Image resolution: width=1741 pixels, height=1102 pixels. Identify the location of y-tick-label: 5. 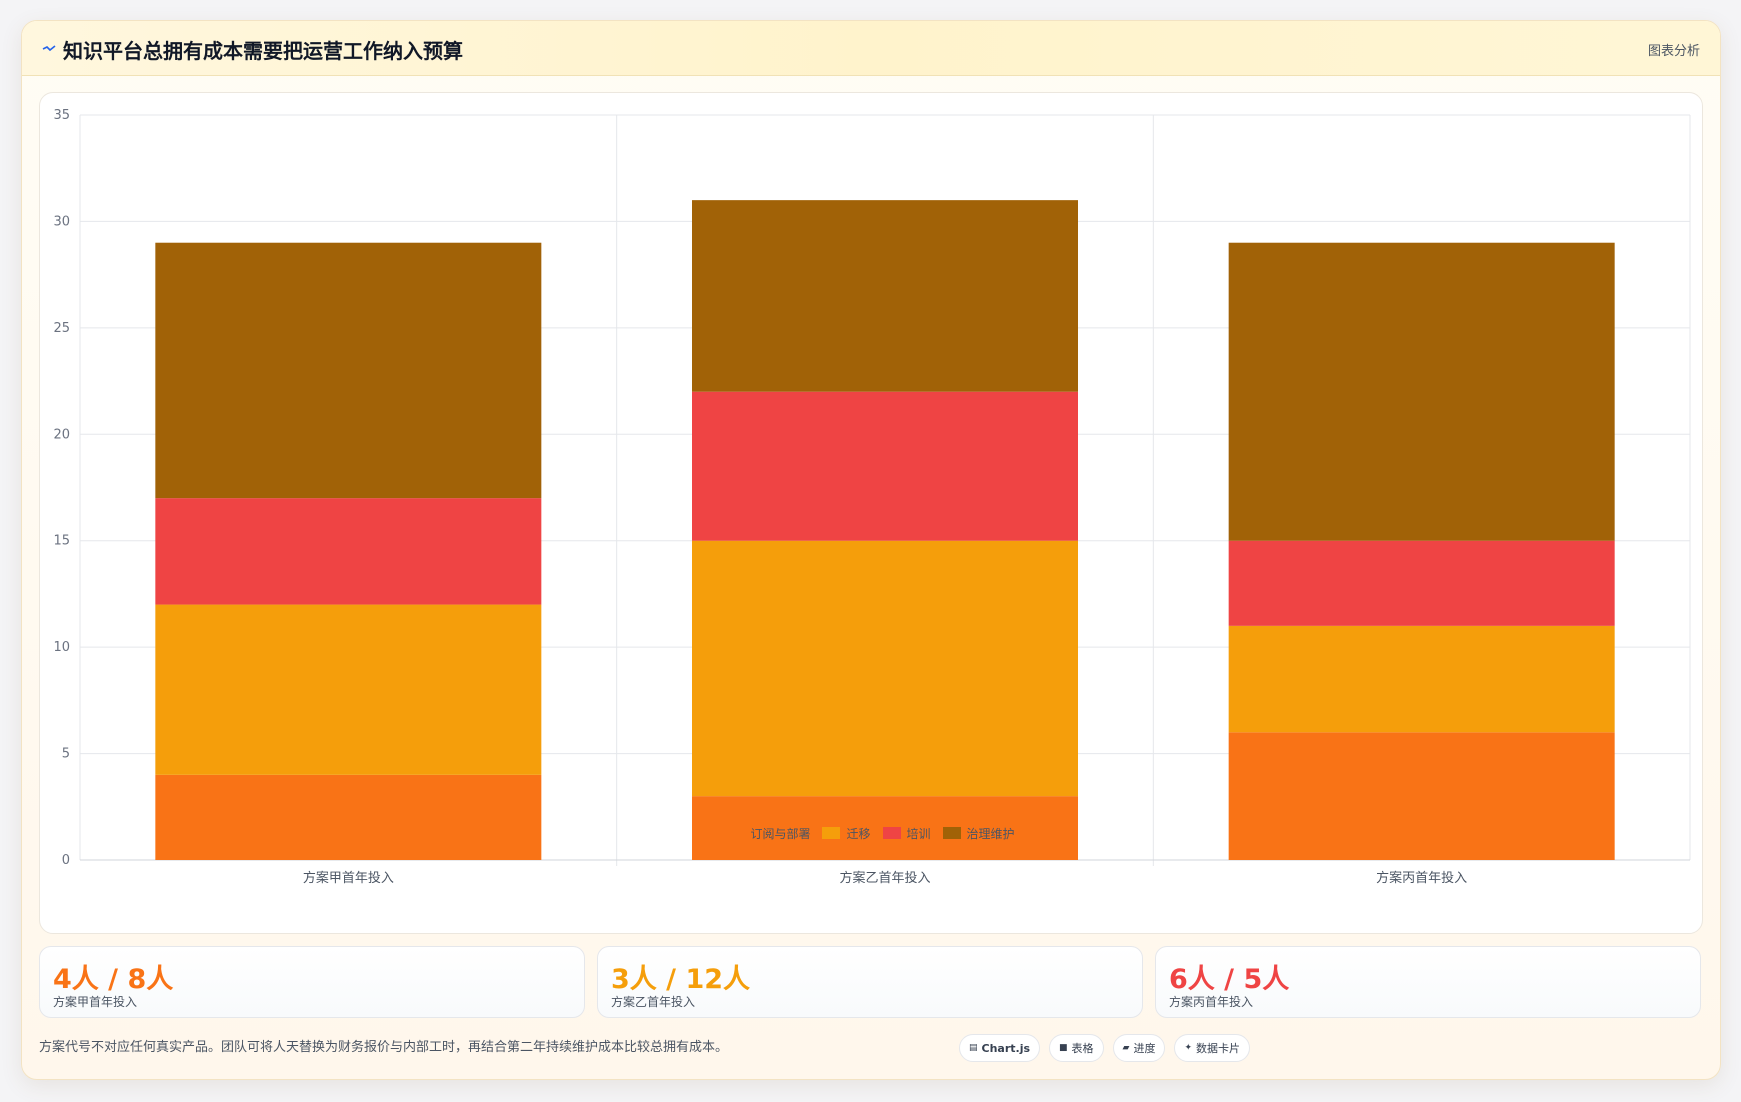
(66, 754).